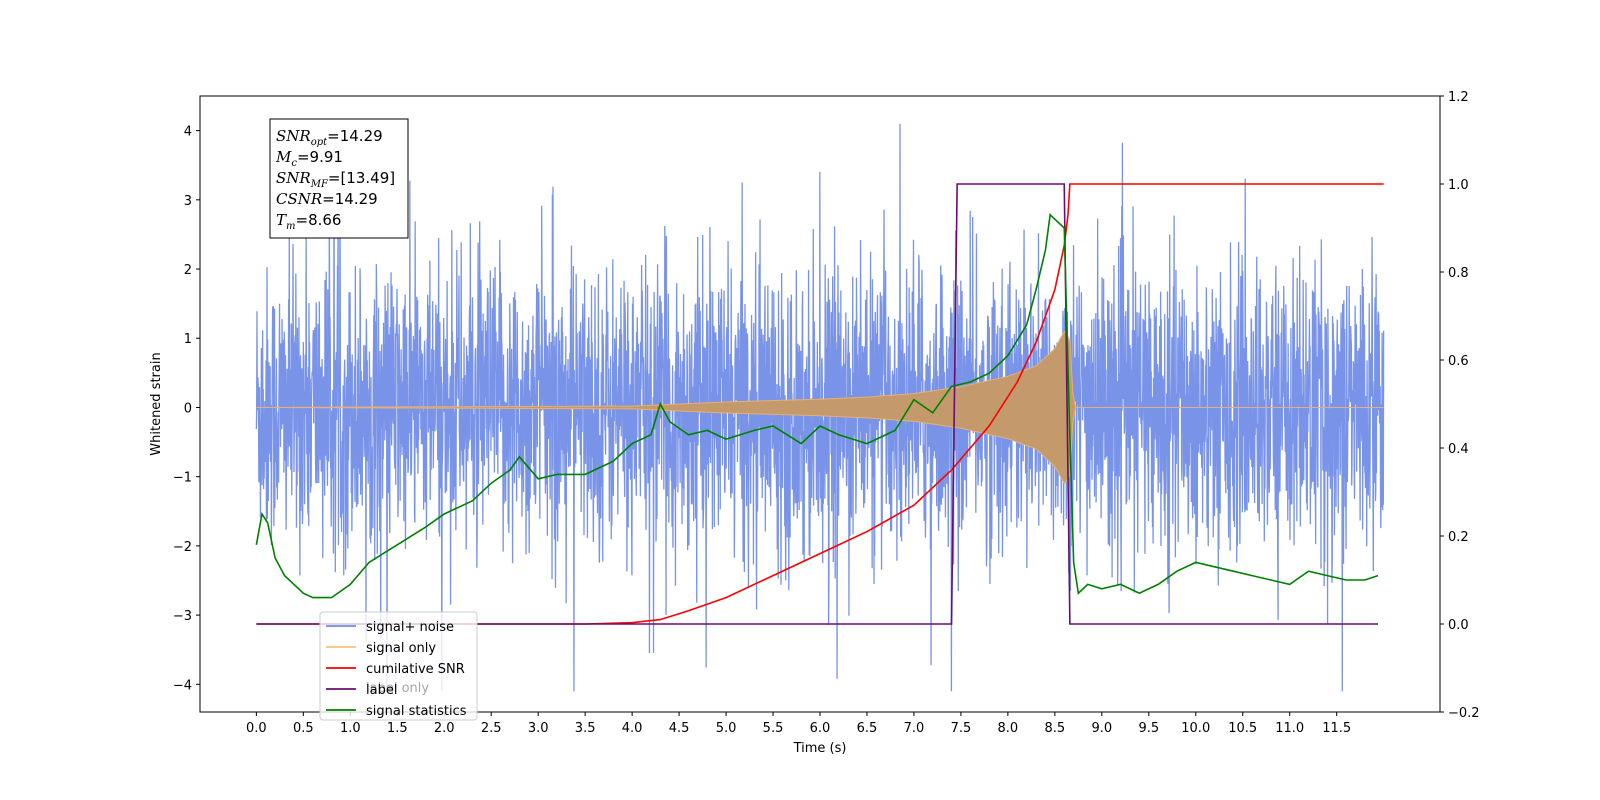  What do you see at coordinates (1055, 728) in the screenshot?
I see `x-tick-label: 8.5` at bounding box center [1055, 728].